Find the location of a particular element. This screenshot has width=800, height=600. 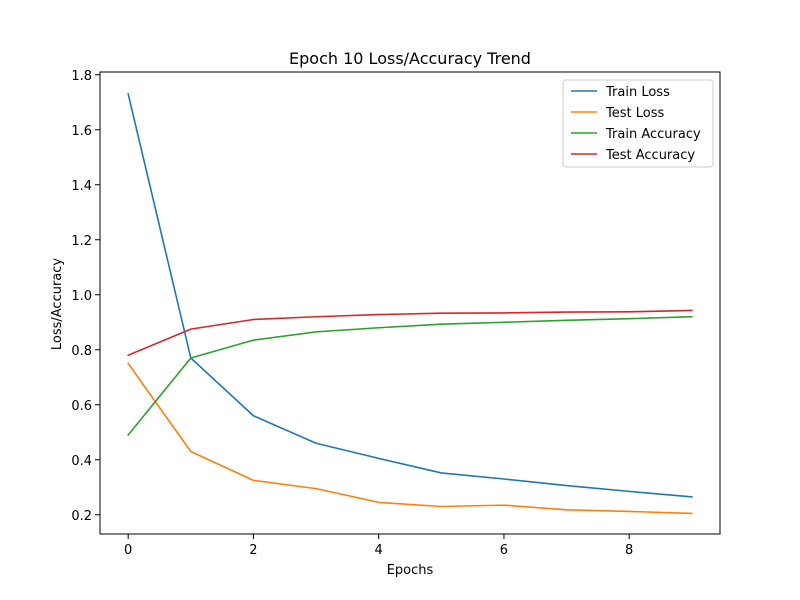

y-tick-label: 1.6 is located at coordinates (81, 131).